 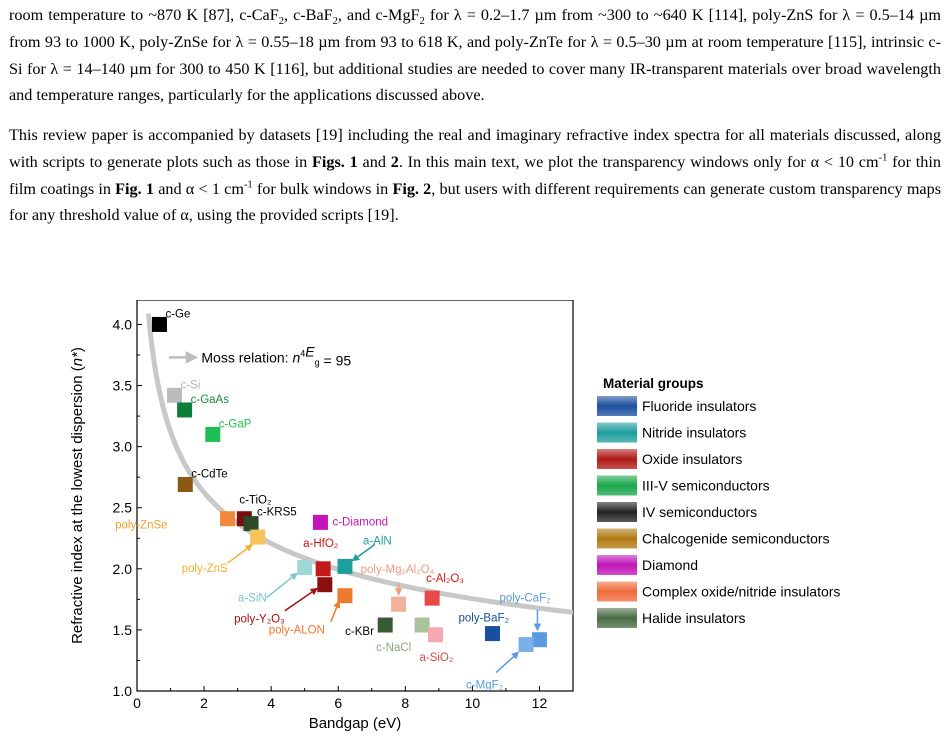 I want to click on text-segment: Figs. 1, so click(x=335, y=161).